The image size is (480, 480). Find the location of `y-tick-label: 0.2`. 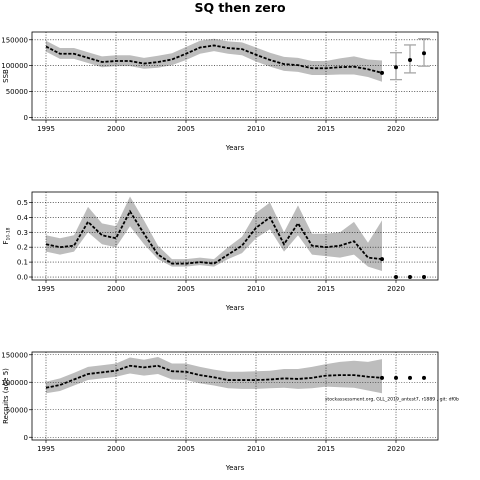

y-tick-label: 0.2 is located at coordinates (22, 248).